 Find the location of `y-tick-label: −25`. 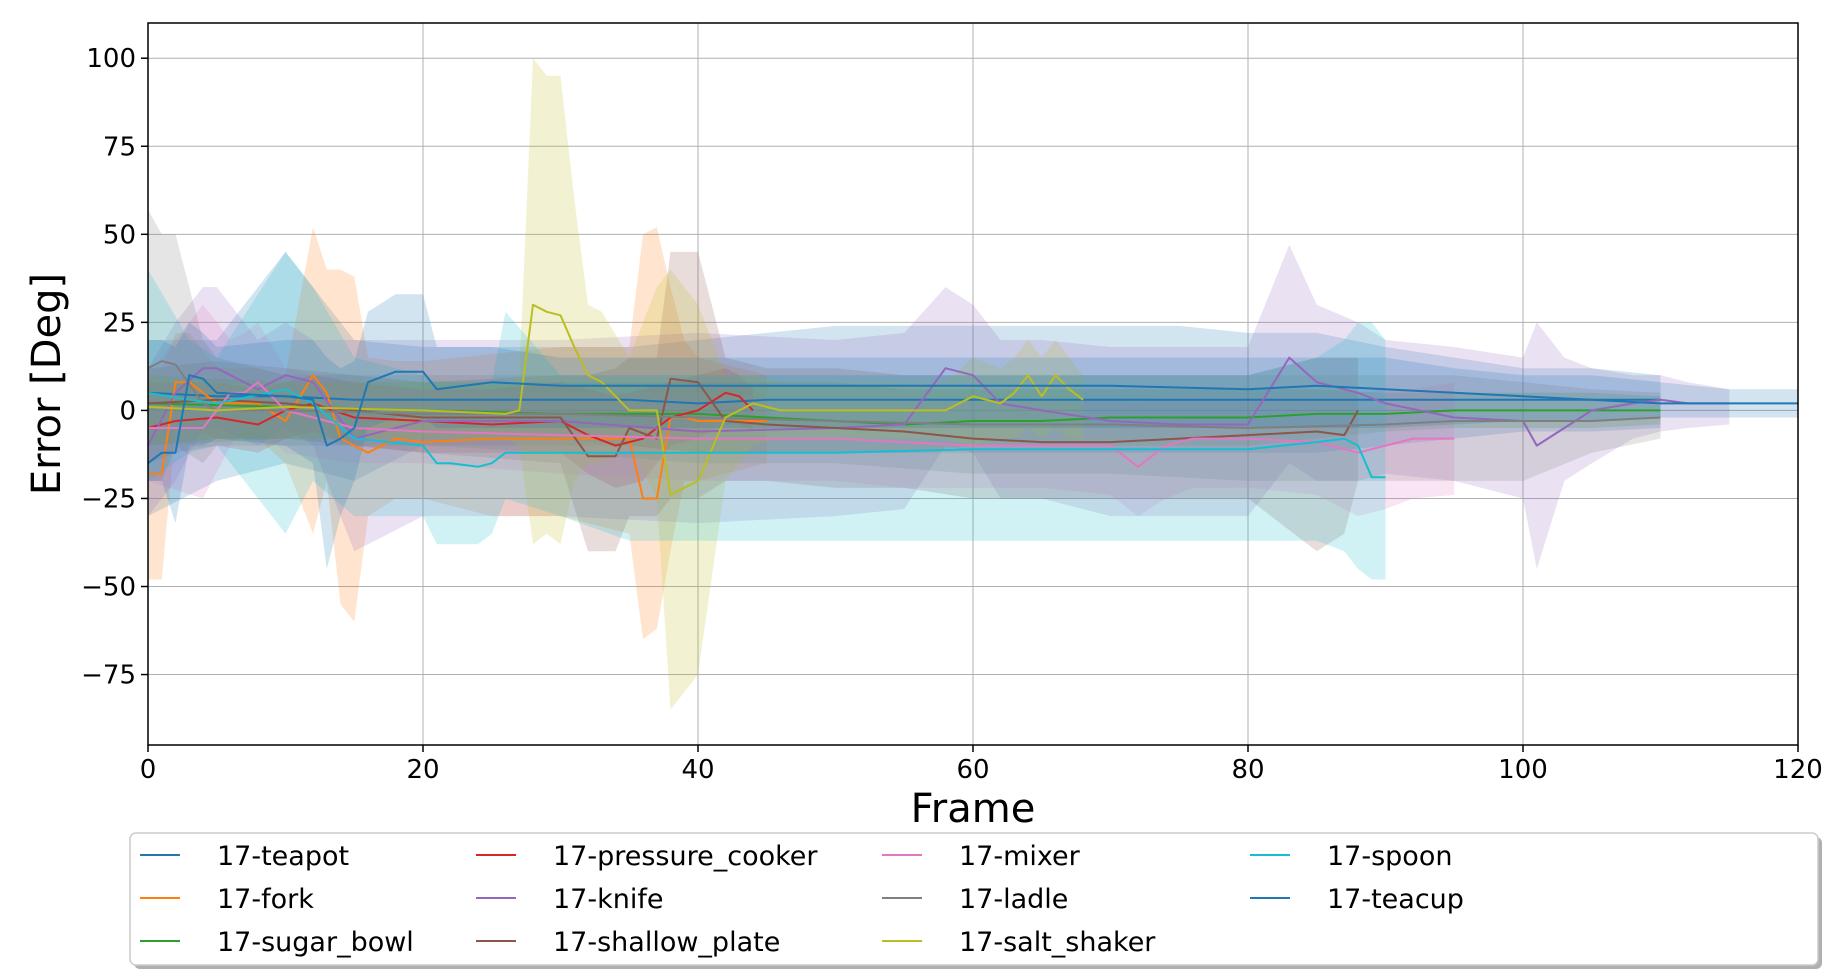

y-tick-label: −25 is located at coordinates (108, 499).